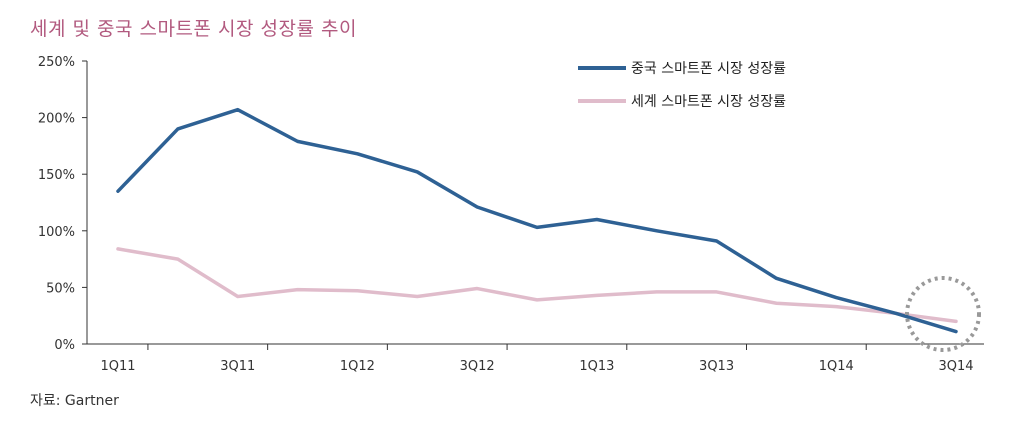  Describe the element at coordinates (60, 288) in the screenshot. I see `y-tick-label: 50%` at that location.